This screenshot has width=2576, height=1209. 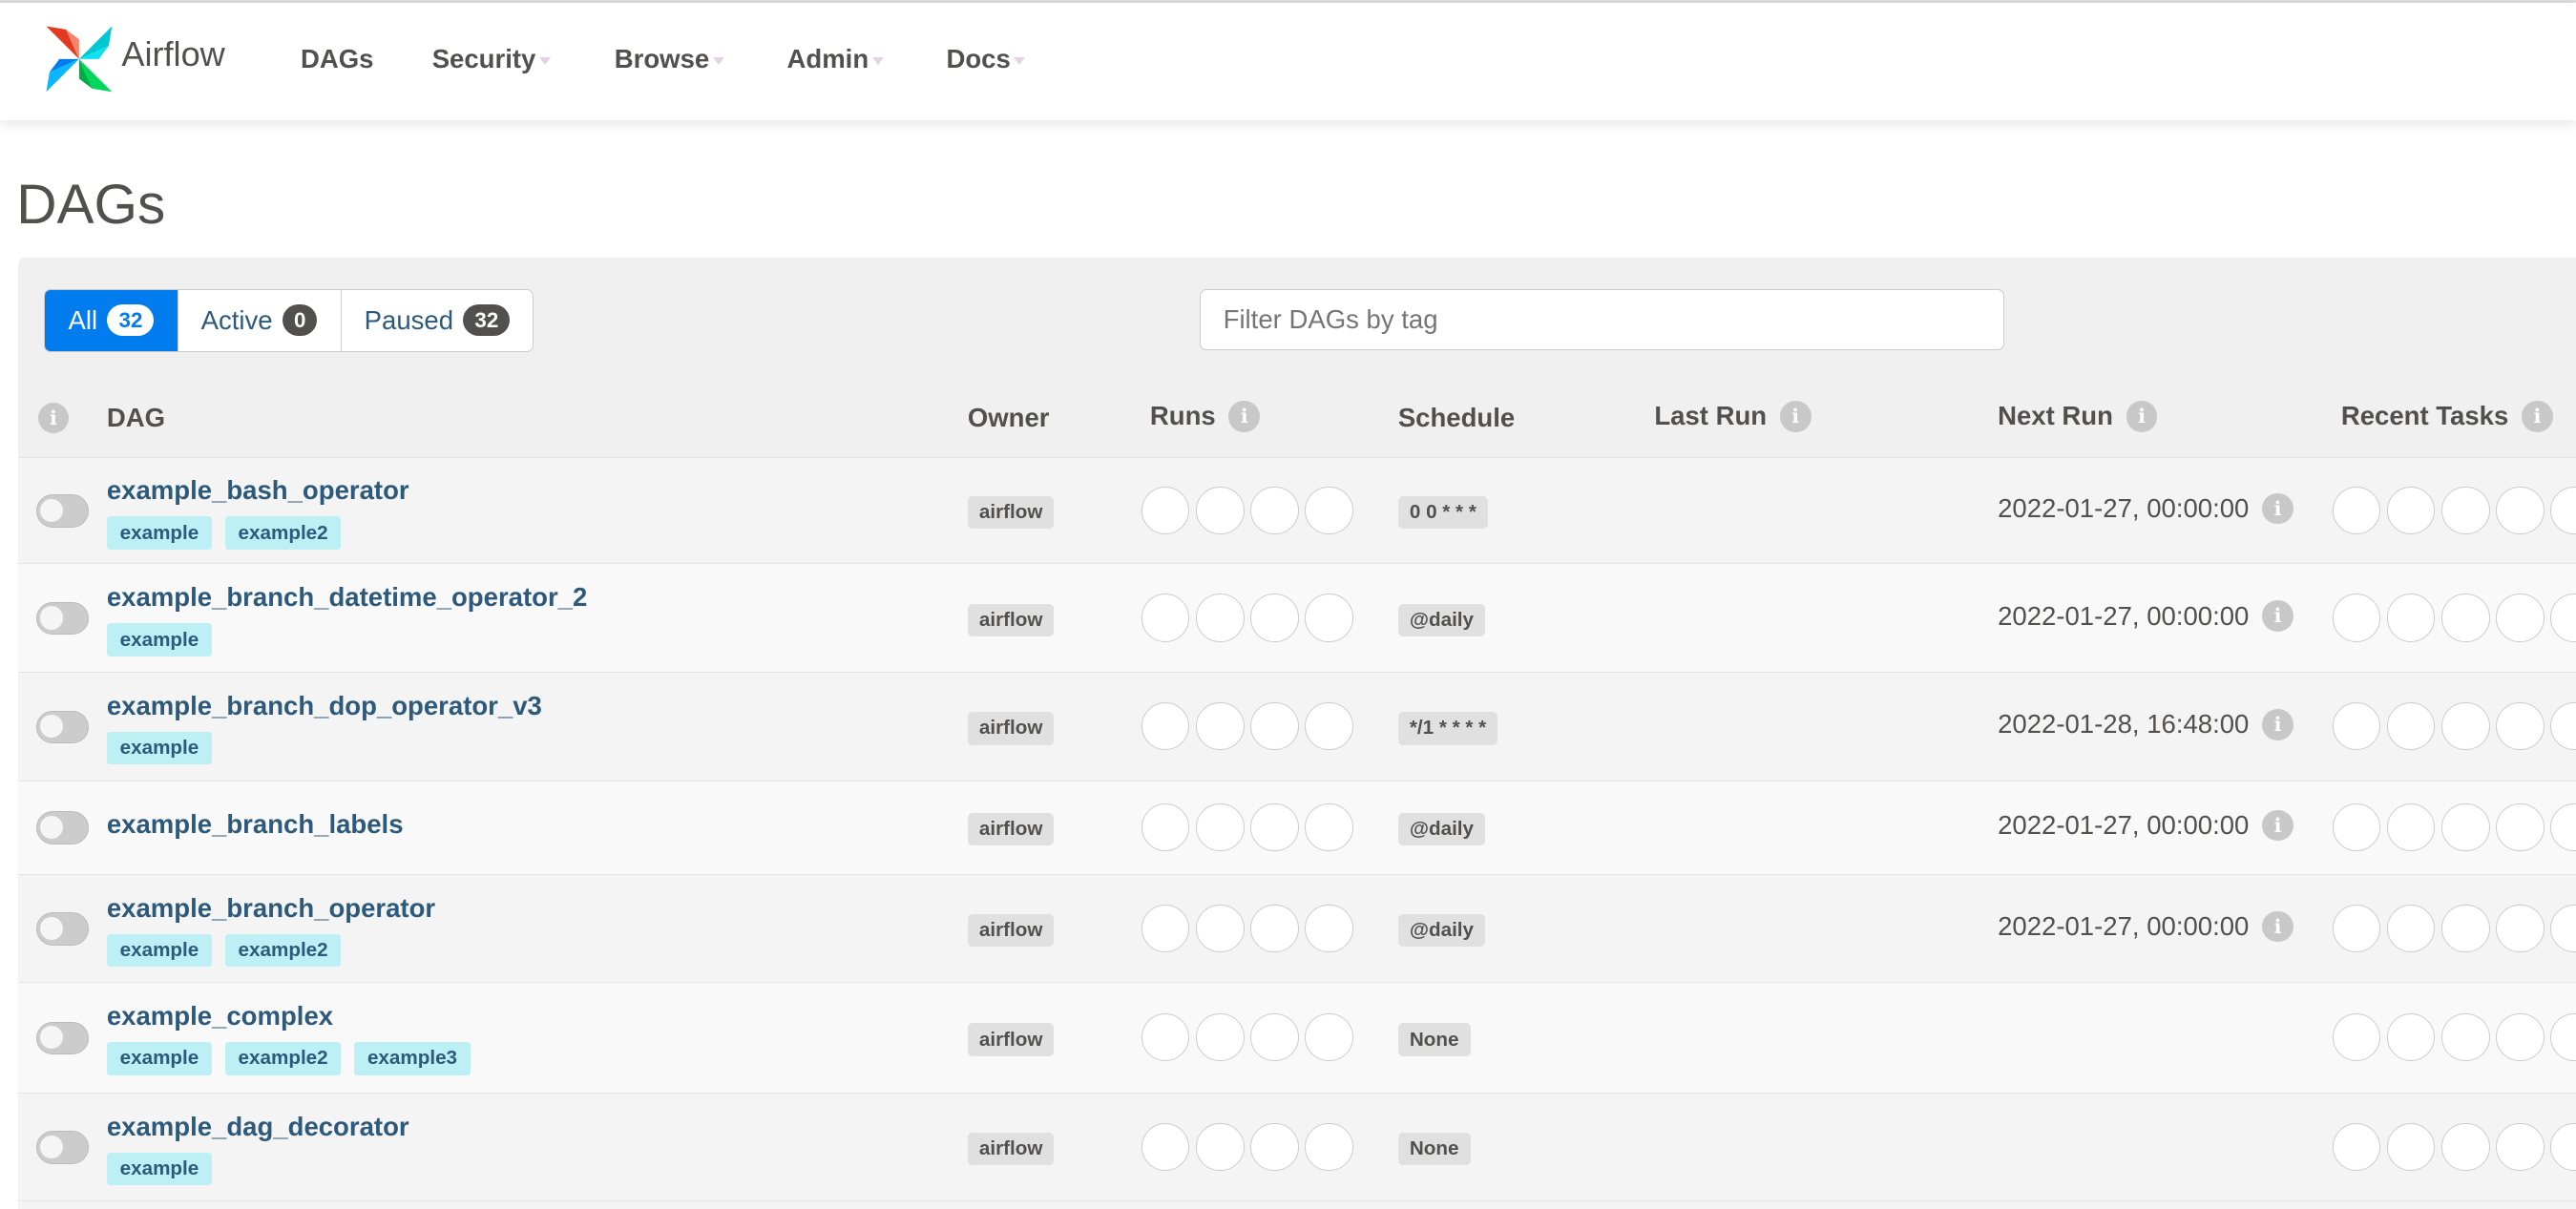 I want to click on schedule-badge: */1 * * * *, so click(x=1447, y=728).